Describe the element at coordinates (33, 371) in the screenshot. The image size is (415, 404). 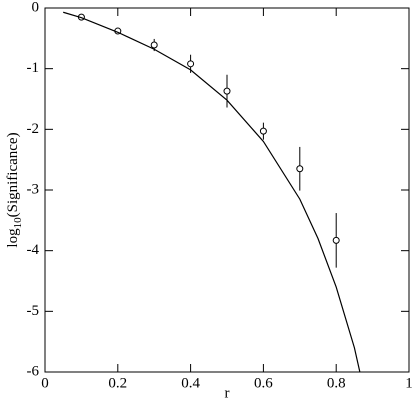
I see `y-tick-label: -6` at that location.